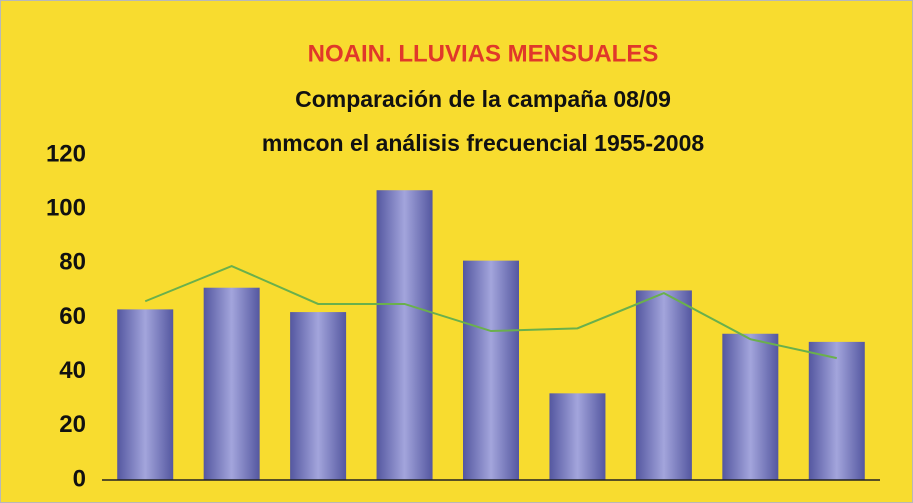 The height and width of the screenshot is (503, 913). What do you see at coordinates (66, 153) in the screenshot?
I see `y-tick-label: 120` at bounding box center [66, 153].